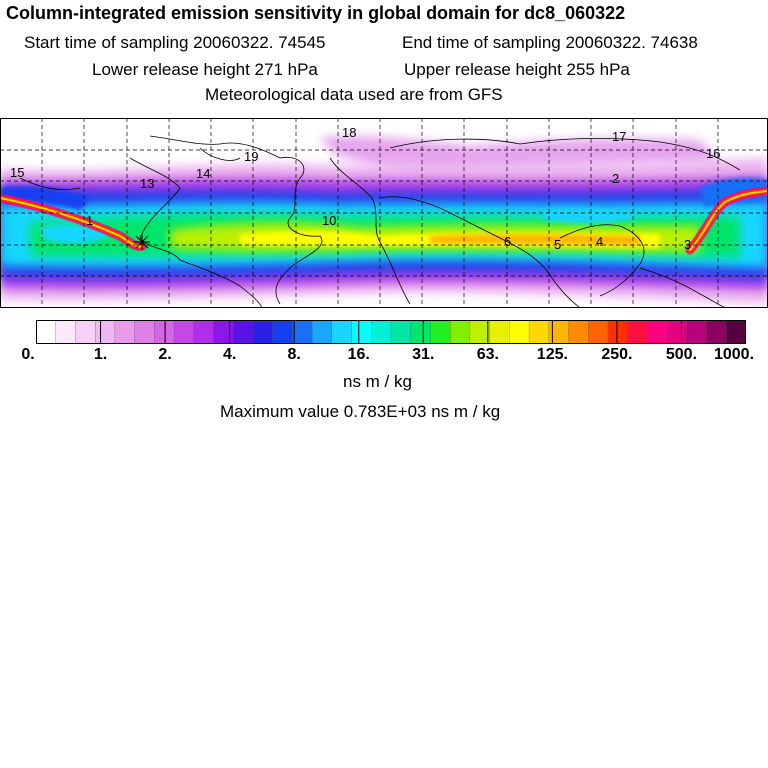 The height and width of the screenshot is (768, 768). What do you see at coordinates (251, 156) in the screenshot?
I see `traj-label: 19` at bounding box center [251, 156].